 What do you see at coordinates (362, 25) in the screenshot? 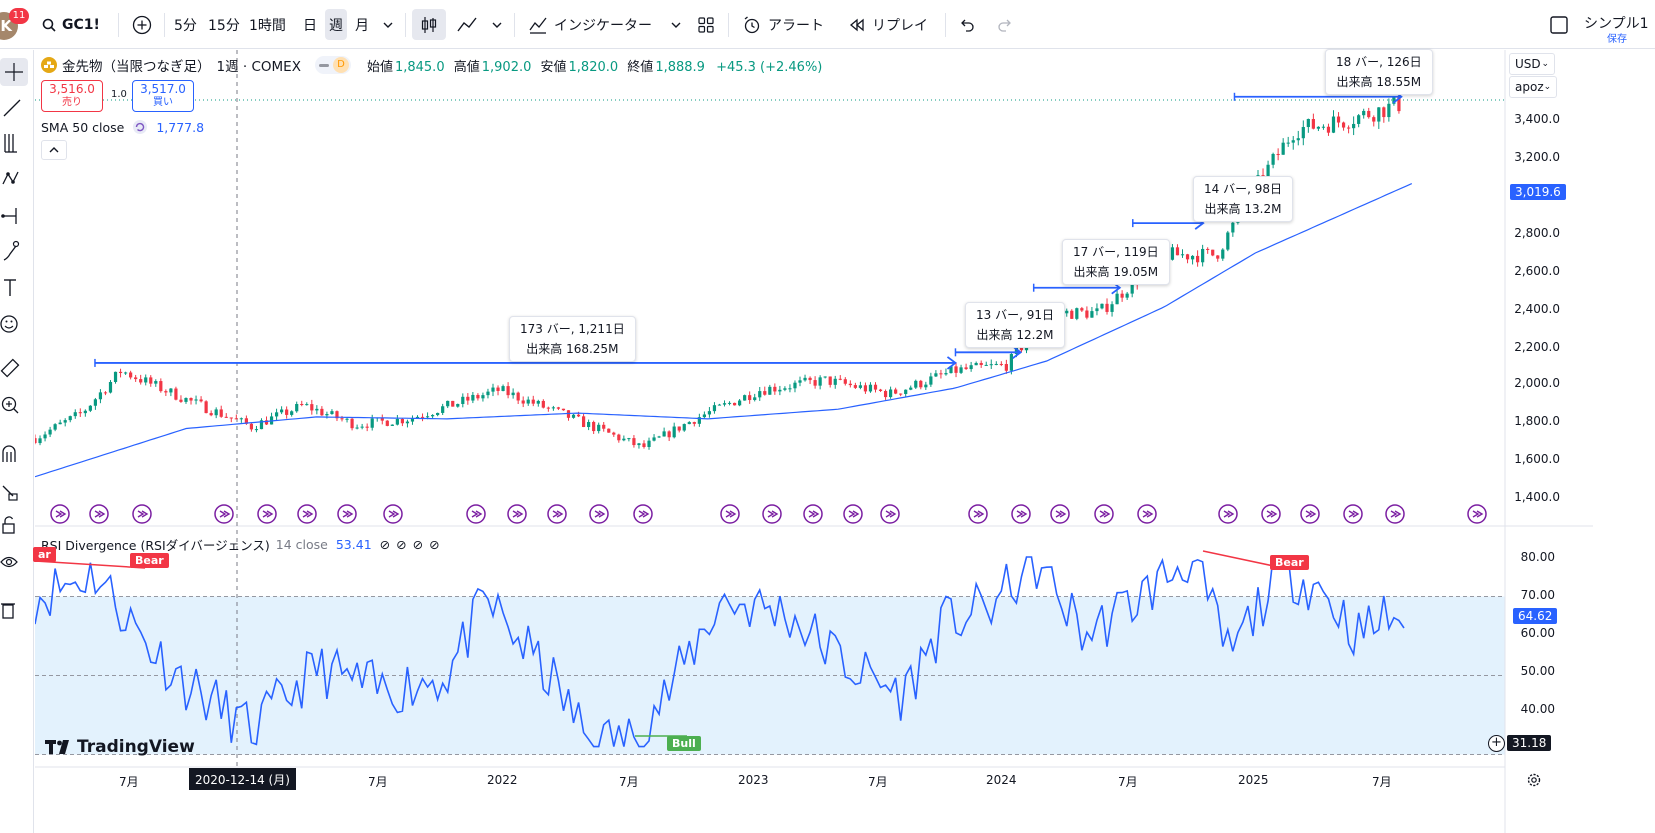
I see `interval-month: 月` at bounding box center [362, 25].